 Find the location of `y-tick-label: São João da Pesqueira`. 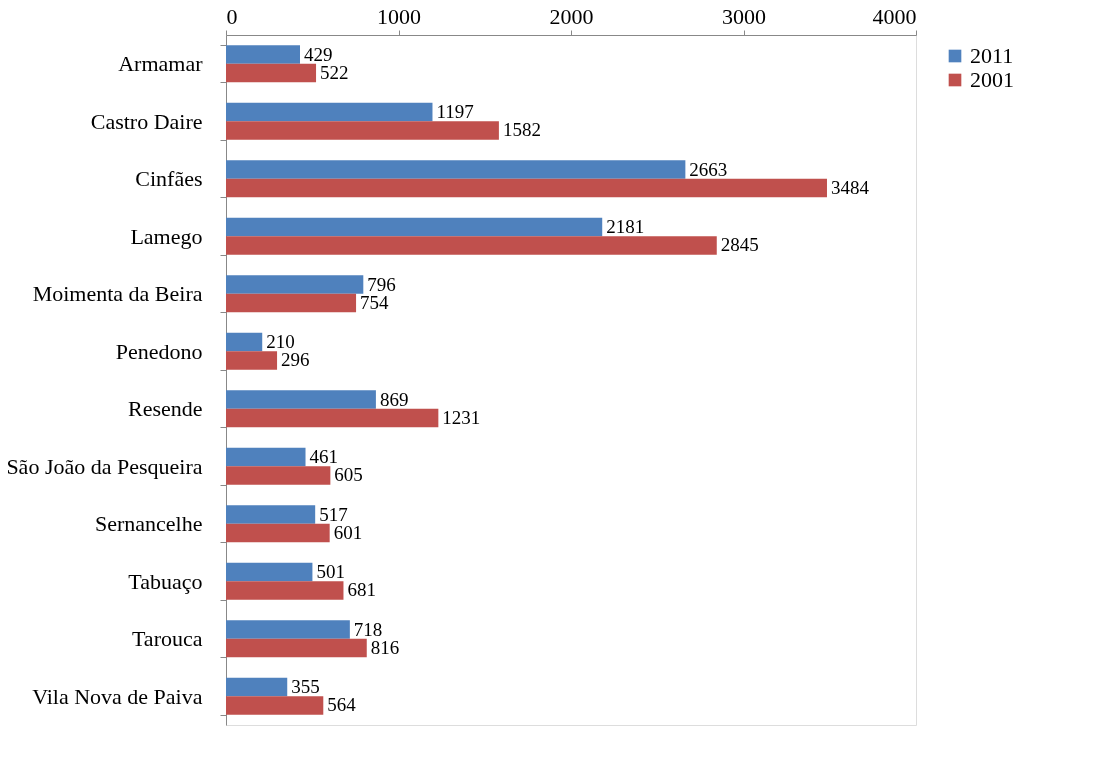

y-tick-label: São João da Pesqueira is located at coordinates (104, 466).